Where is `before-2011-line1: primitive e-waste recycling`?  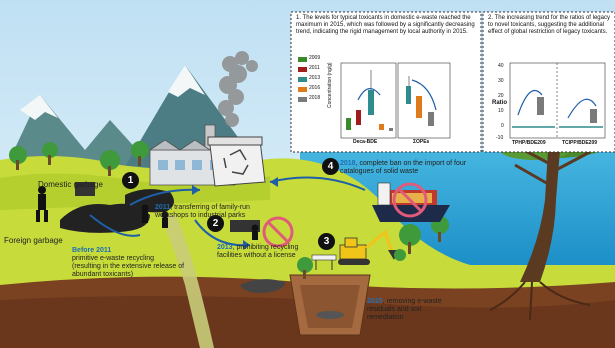
before-2011-line1: primitive e-waste recycling is located at coordinates (113, 259).